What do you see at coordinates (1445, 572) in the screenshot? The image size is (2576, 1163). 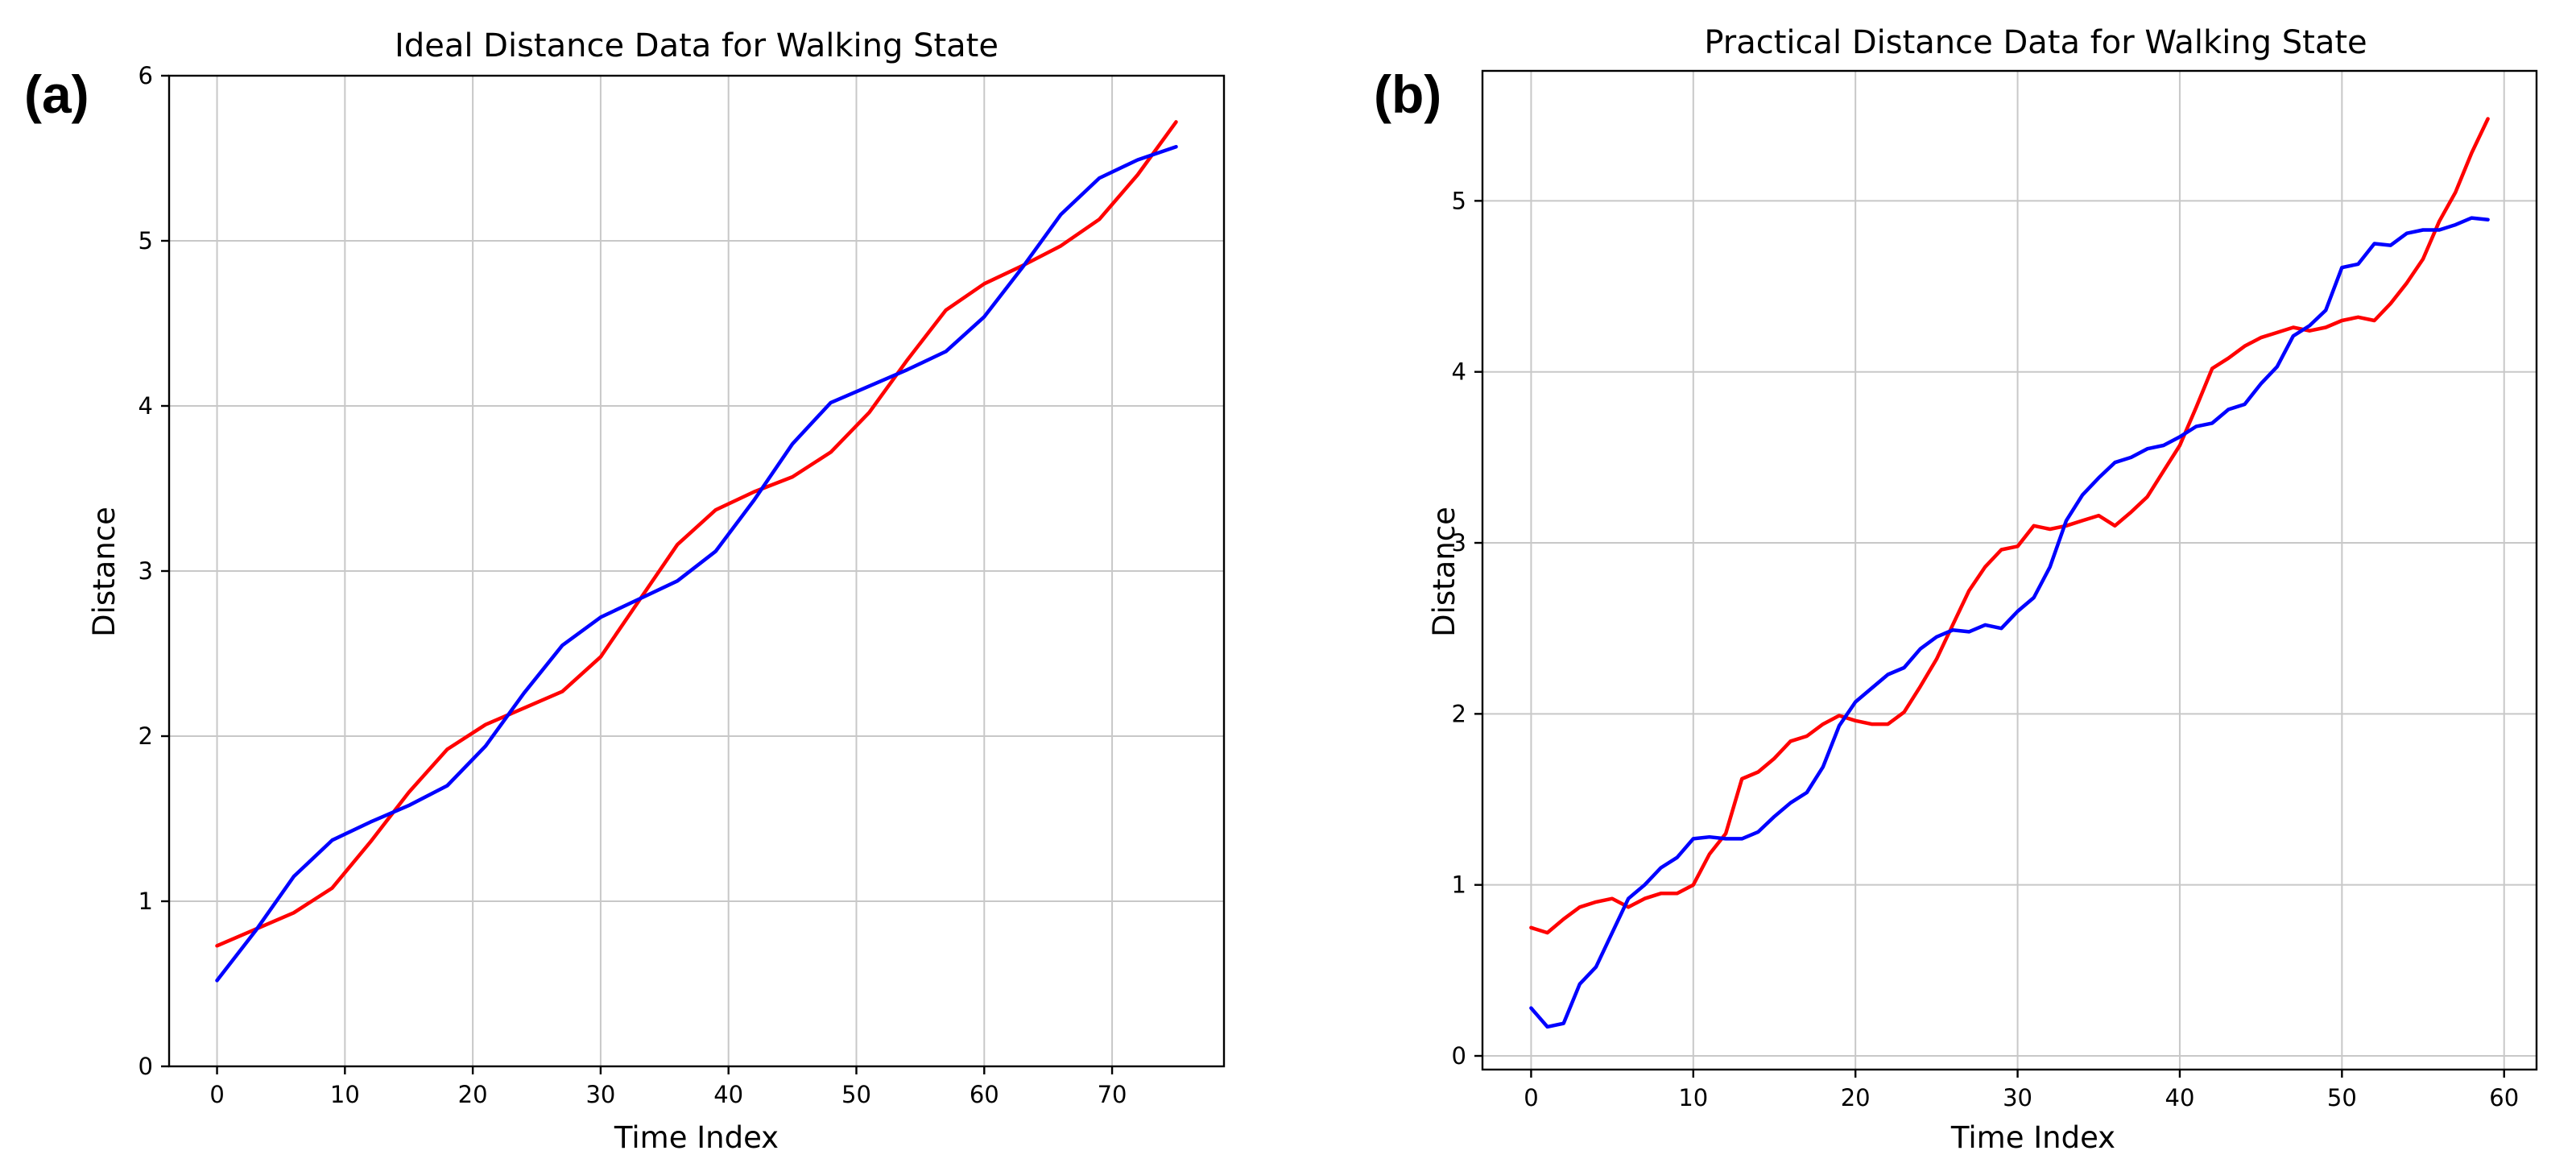 I see `panel-b-ylabel: Distance` at bounding box center [1445, 572].